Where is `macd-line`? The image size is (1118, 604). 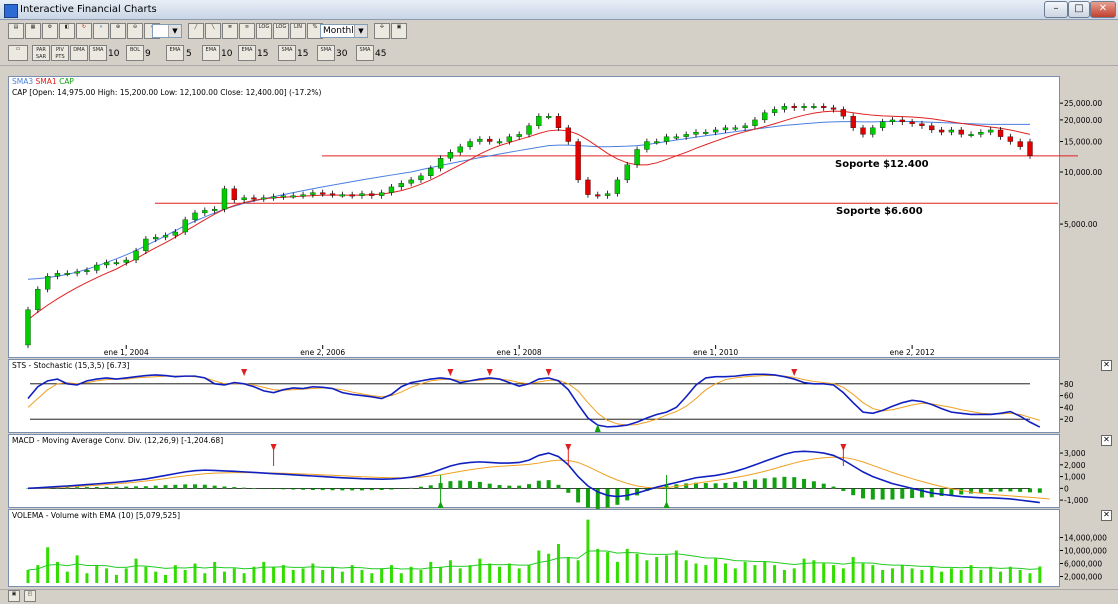
macd-line is located at coordinates (533, 477).